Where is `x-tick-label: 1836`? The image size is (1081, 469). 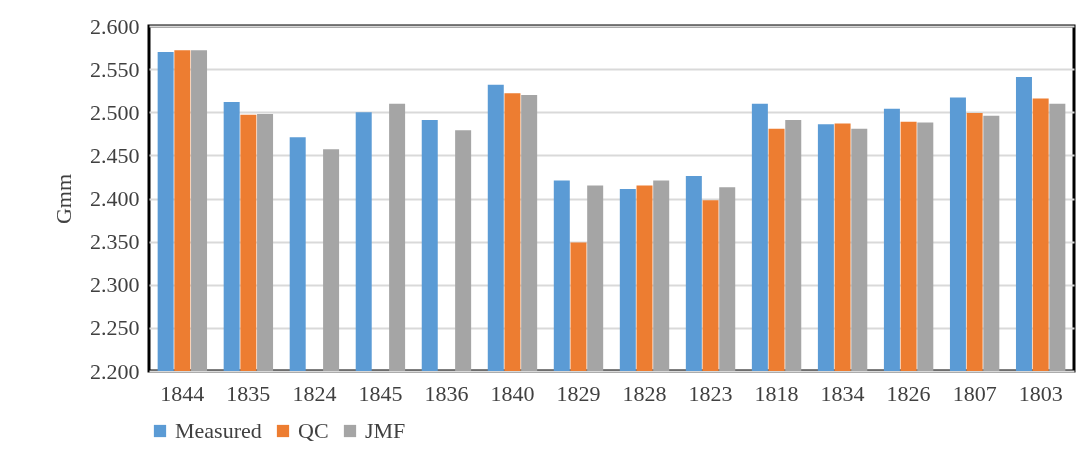
x-tick-label: 1836 is located at coordinates (446, 393).